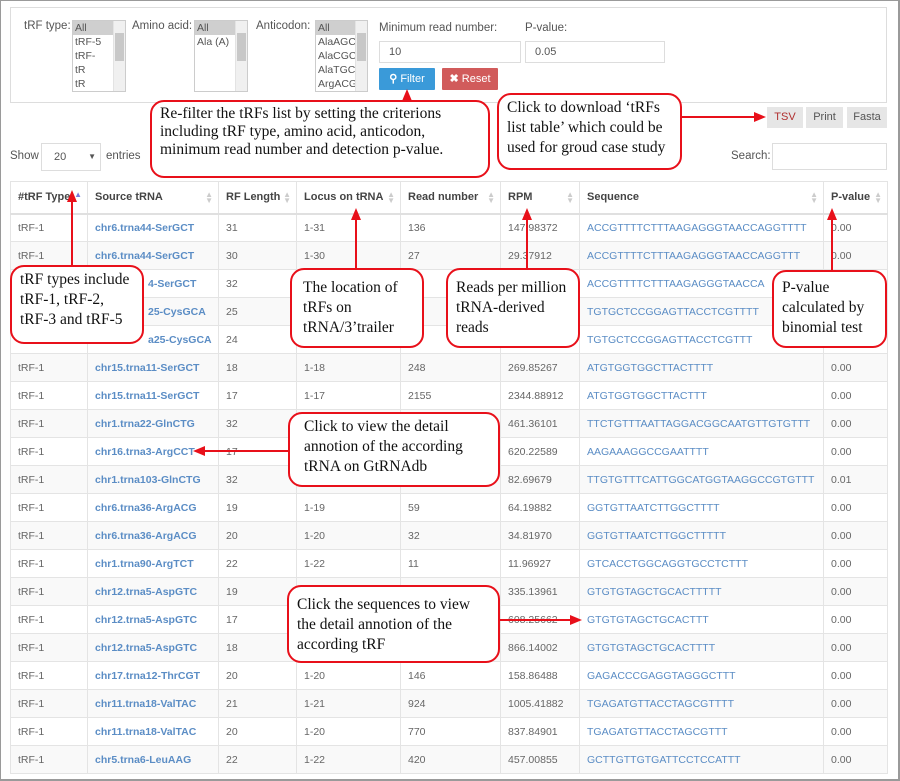 The height and width of the screenshot is (781, 900). I want to click on source-trna-link: chr17.trna12-ThrCGT, so click(153, 675).